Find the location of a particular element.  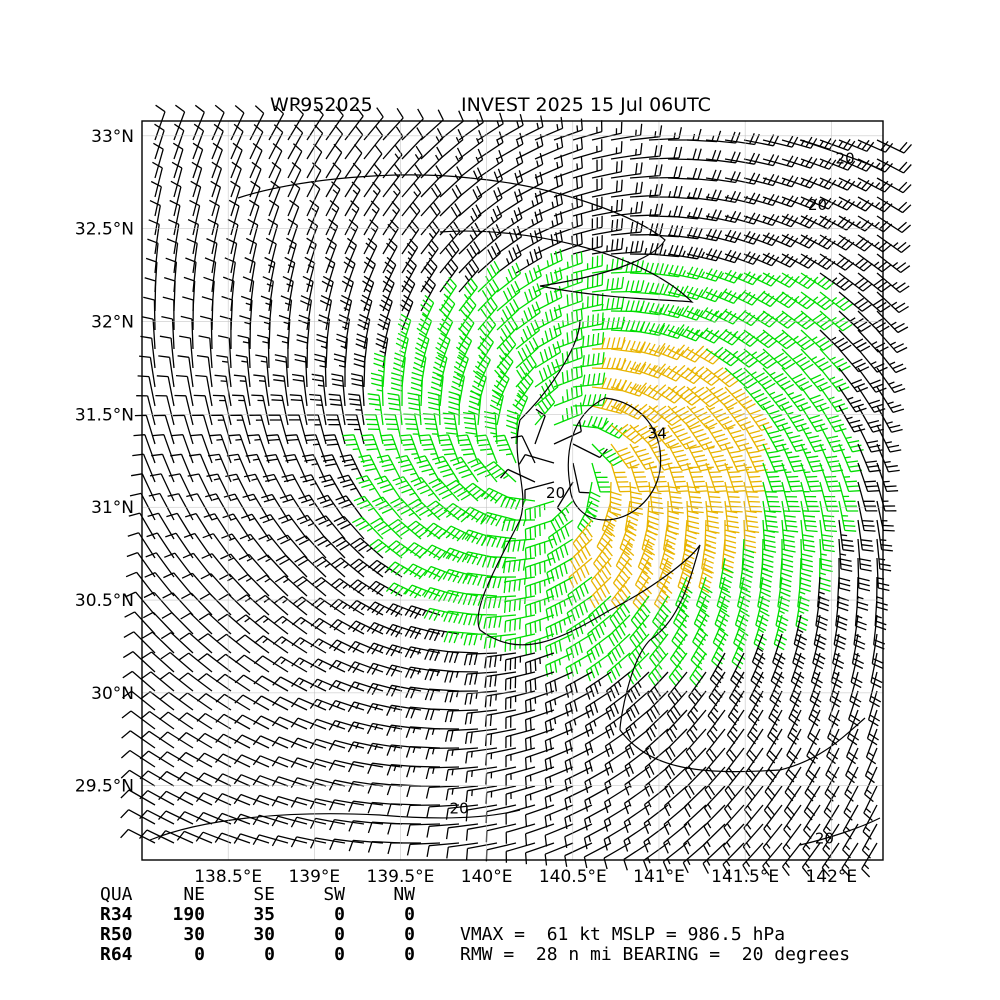

table-header-cell: SW is located at coordinates (334, 894).